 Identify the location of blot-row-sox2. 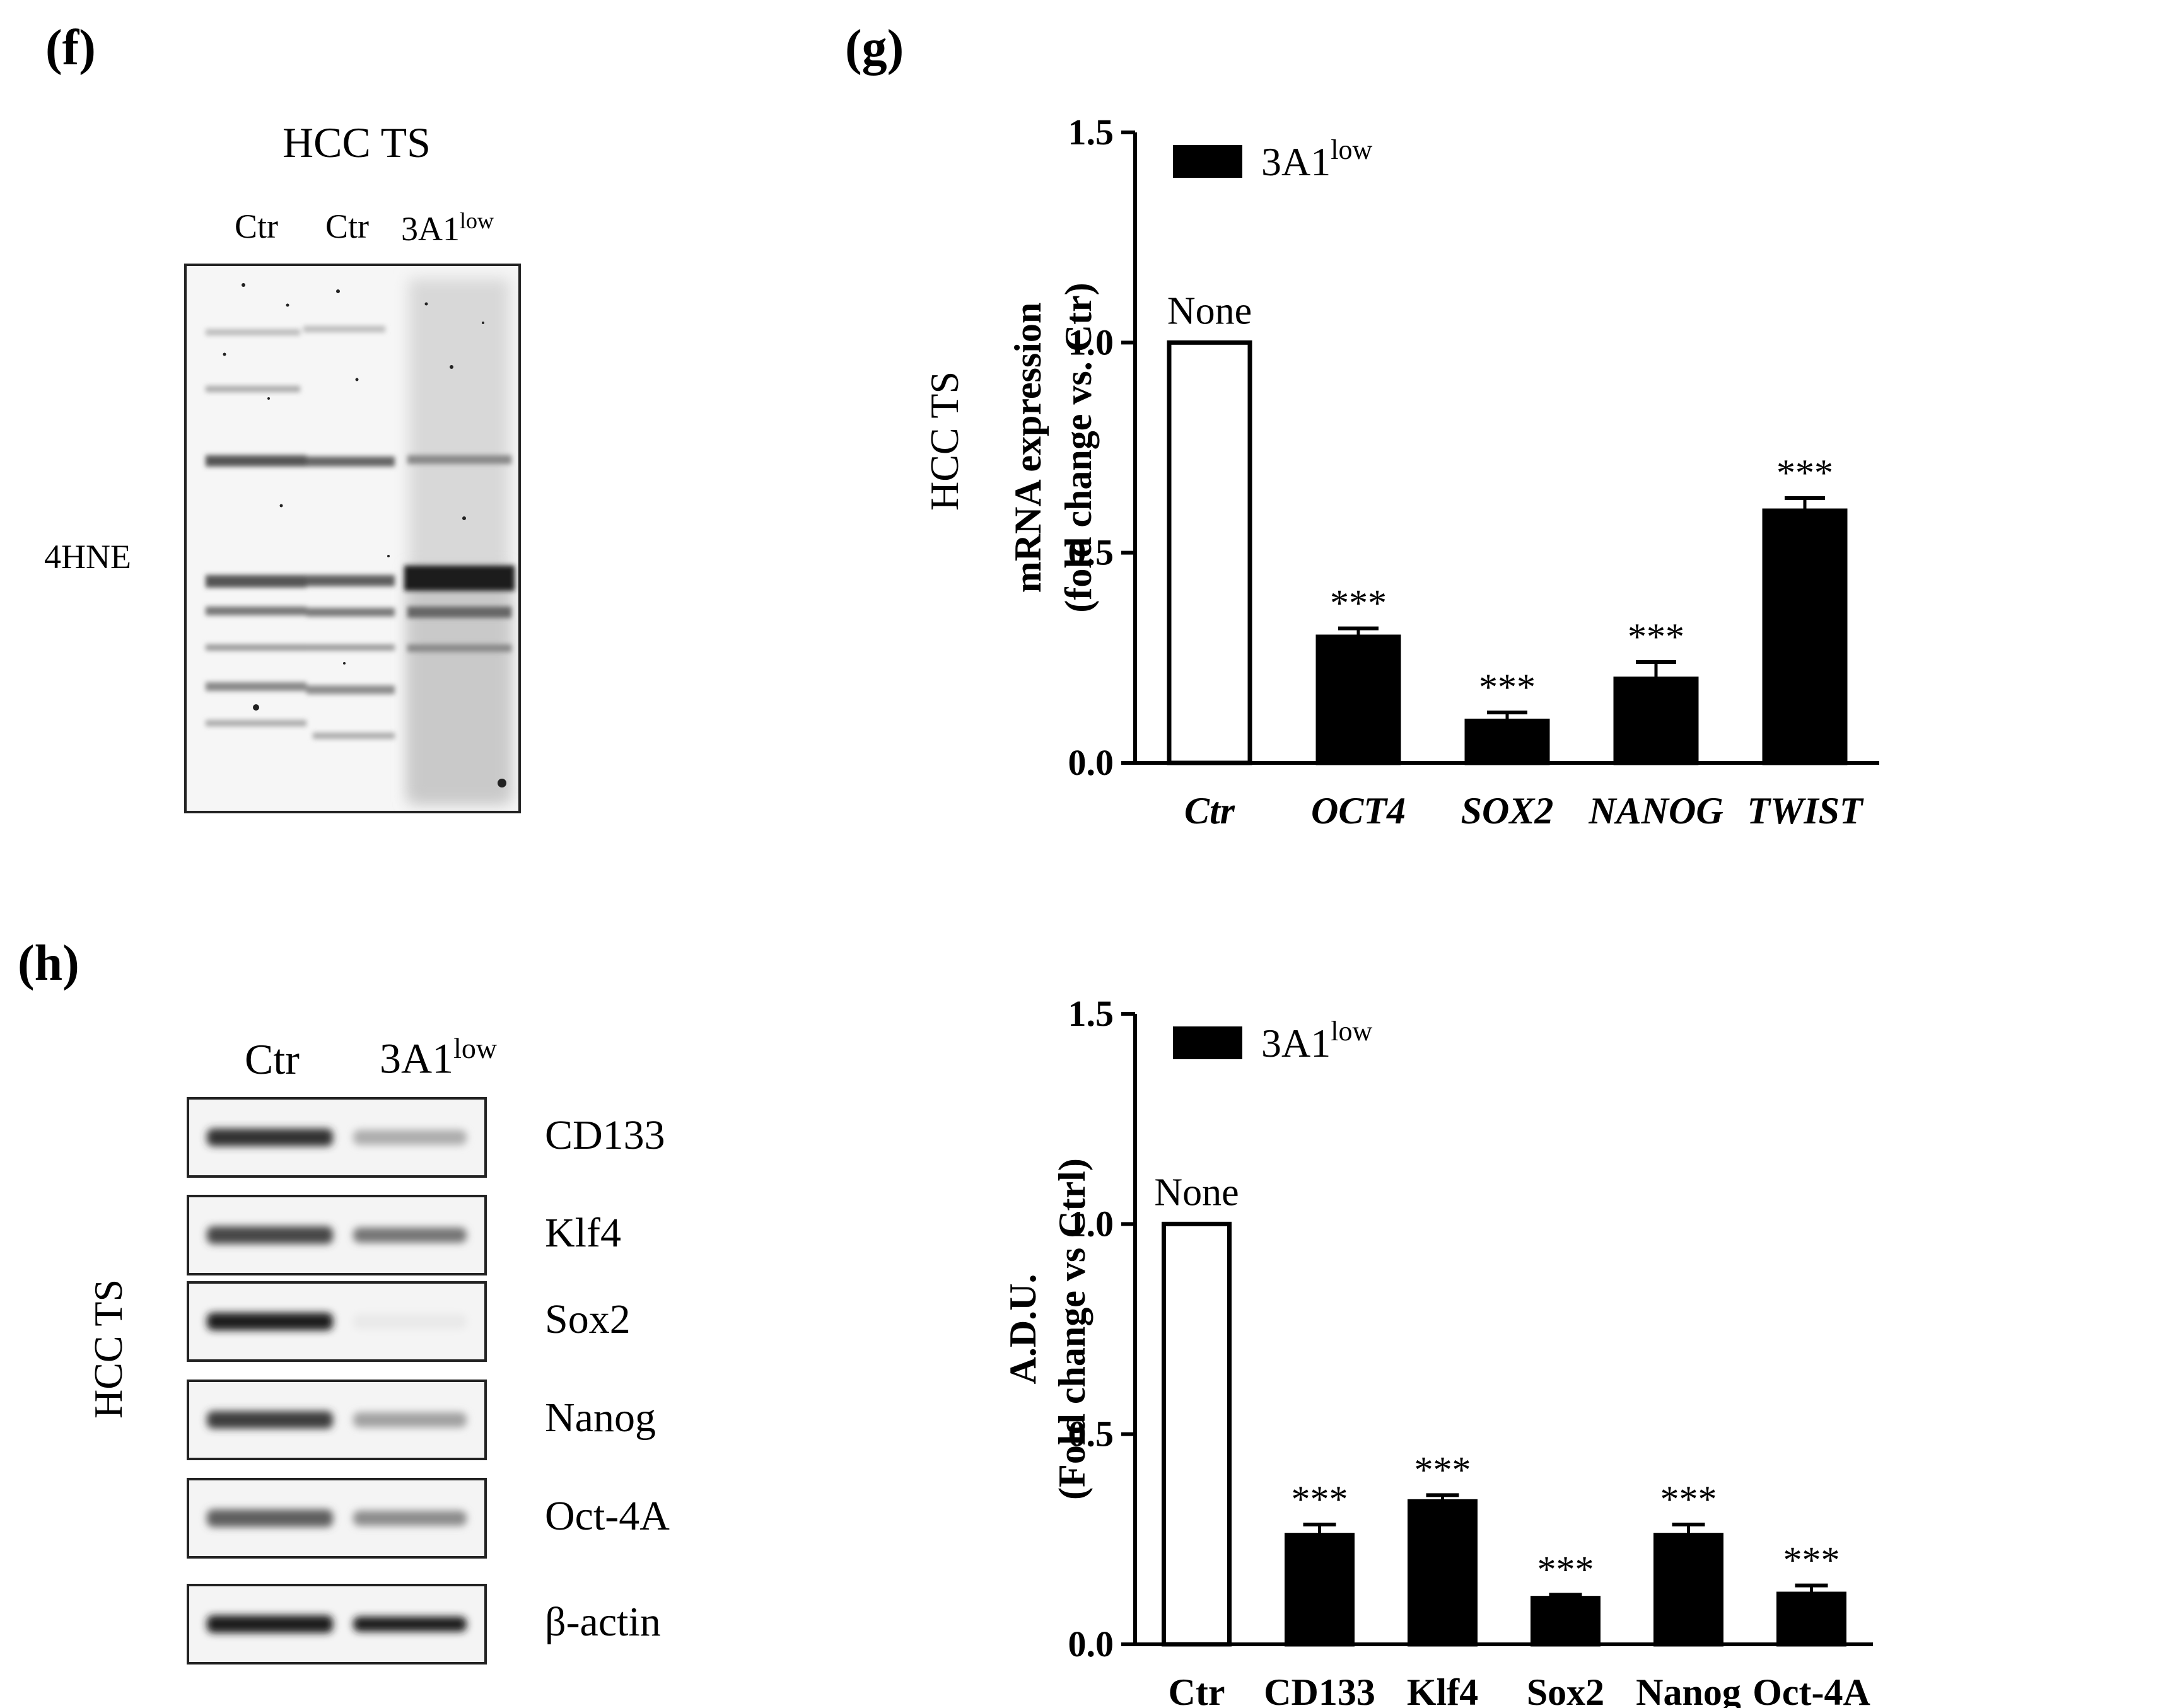
(337, 1321).